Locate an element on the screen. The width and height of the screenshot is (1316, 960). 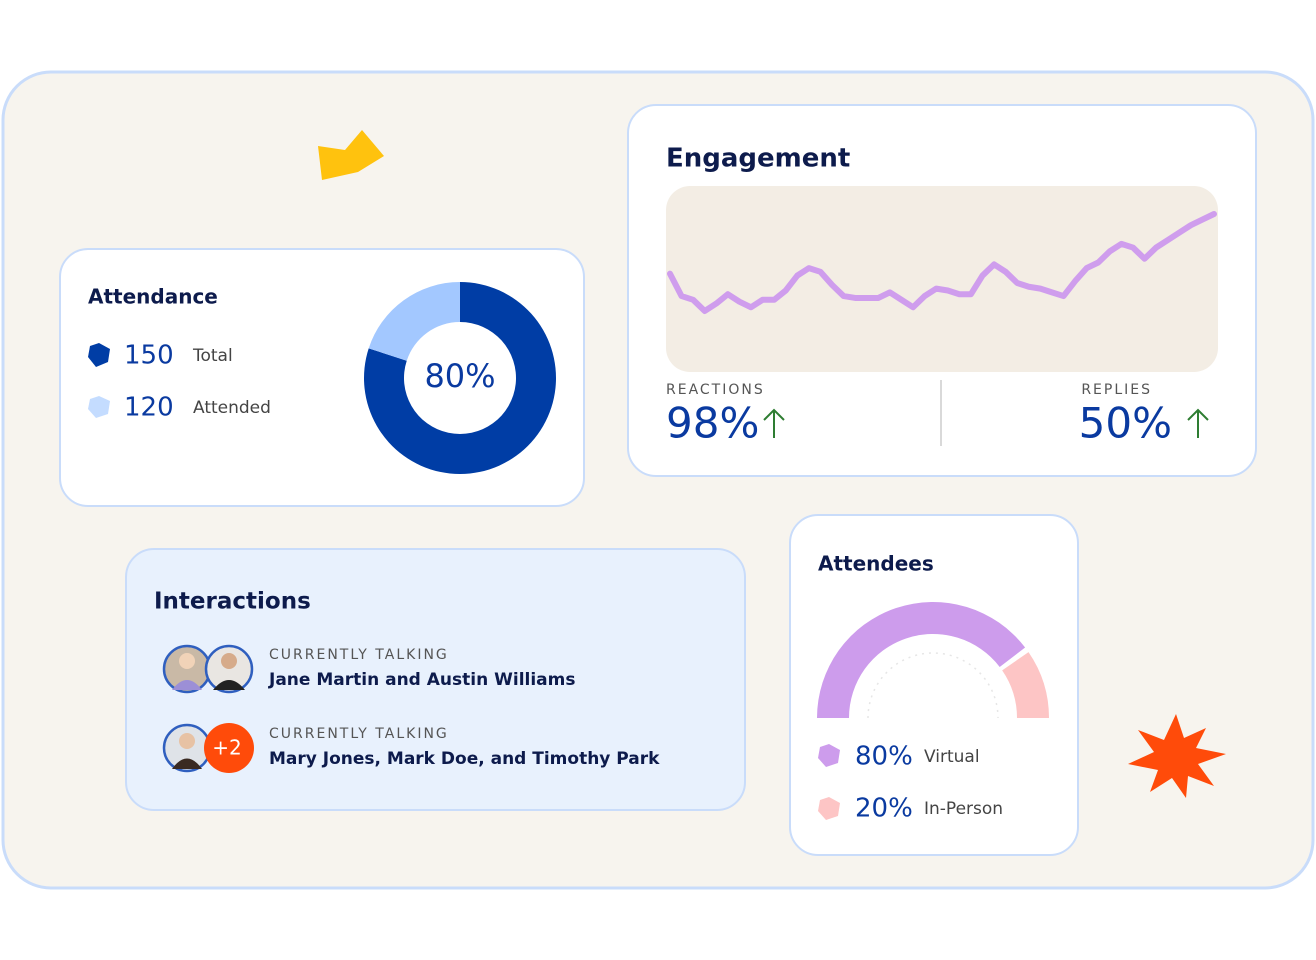
legend-label: Attended is located at coordinates (232, 408).